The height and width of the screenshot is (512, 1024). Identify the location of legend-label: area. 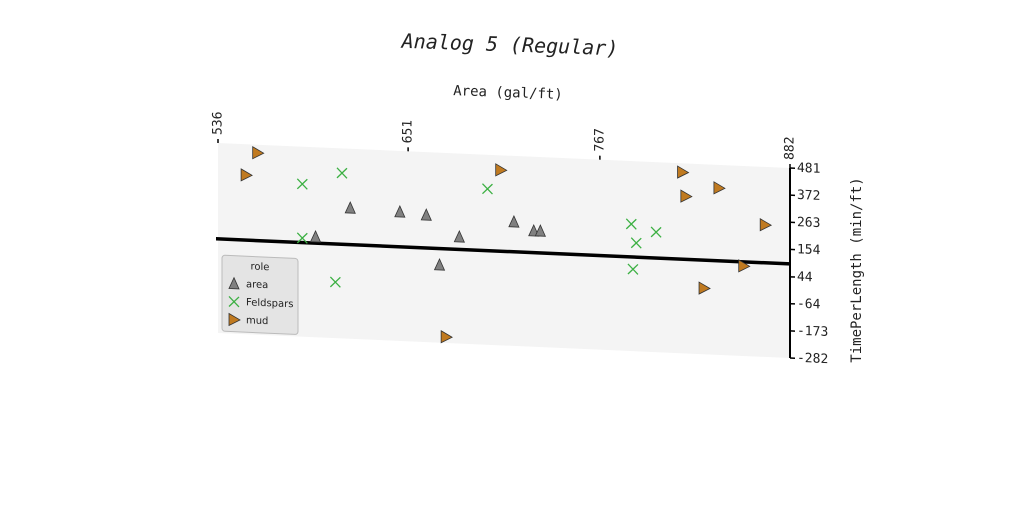
(257, 285).